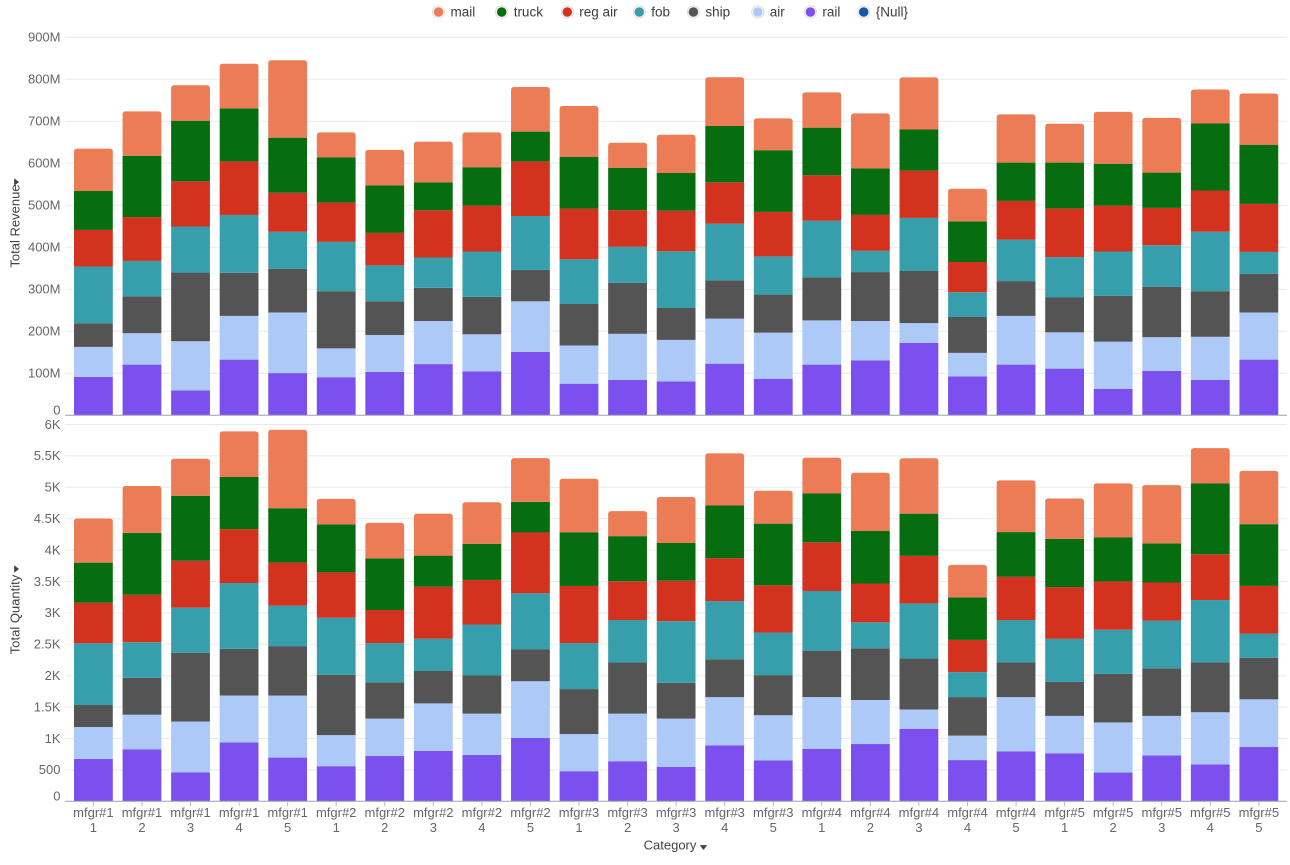 The width and height of the screenshot is (1290, 865). What do you see at coordinates (53, 675) in the screenshot?
I see `svg-text: 2K` at bounding box center [53, 675].